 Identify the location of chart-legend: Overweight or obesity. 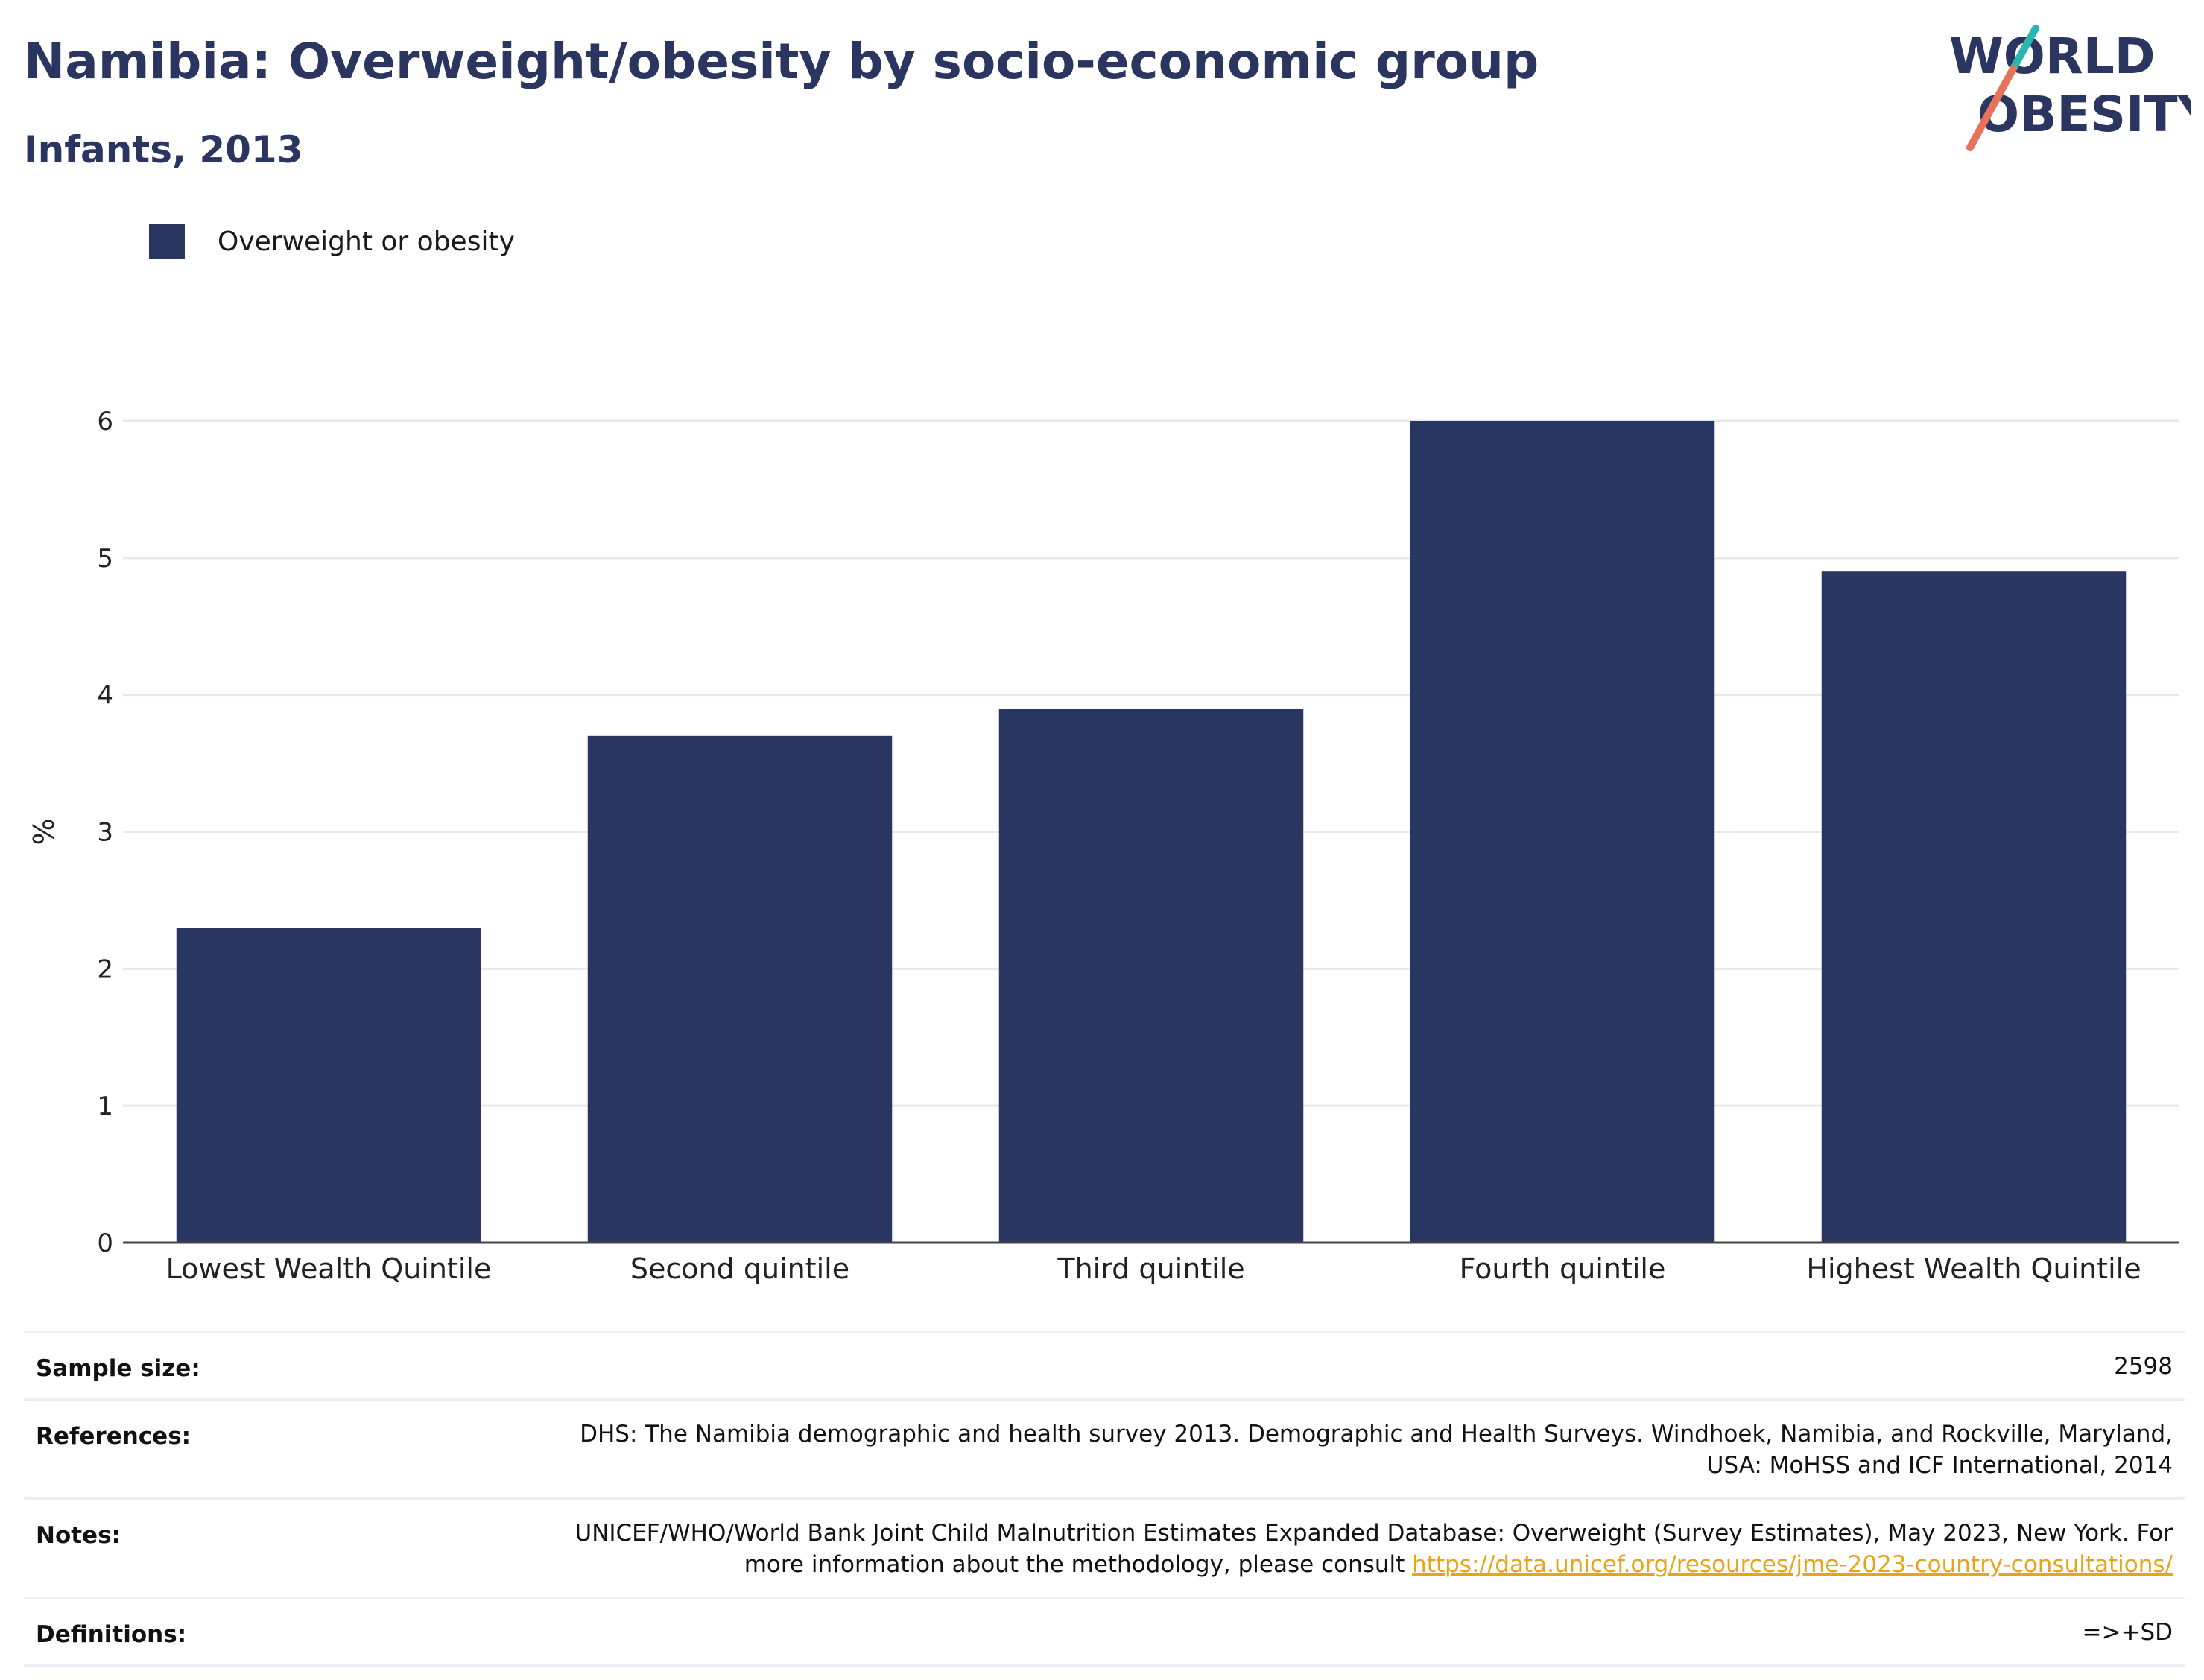
(332, 241).